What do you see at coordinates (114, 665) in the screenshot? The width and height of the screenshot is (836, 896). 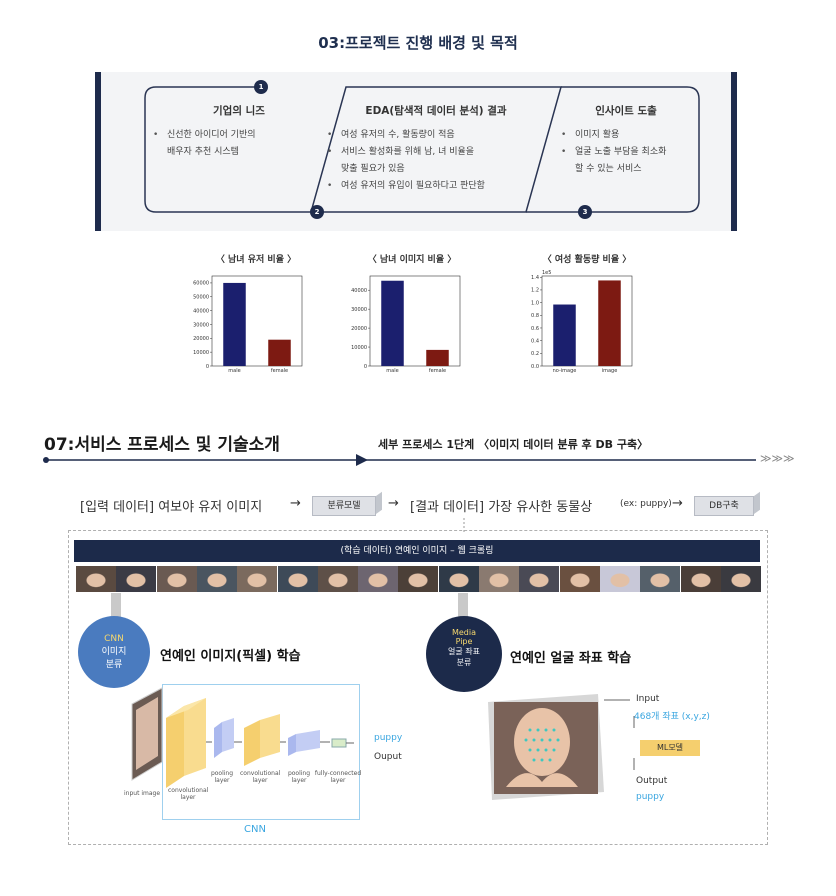 I see `cnn-circle-line3: 분류` at bounding box center [114, 665].